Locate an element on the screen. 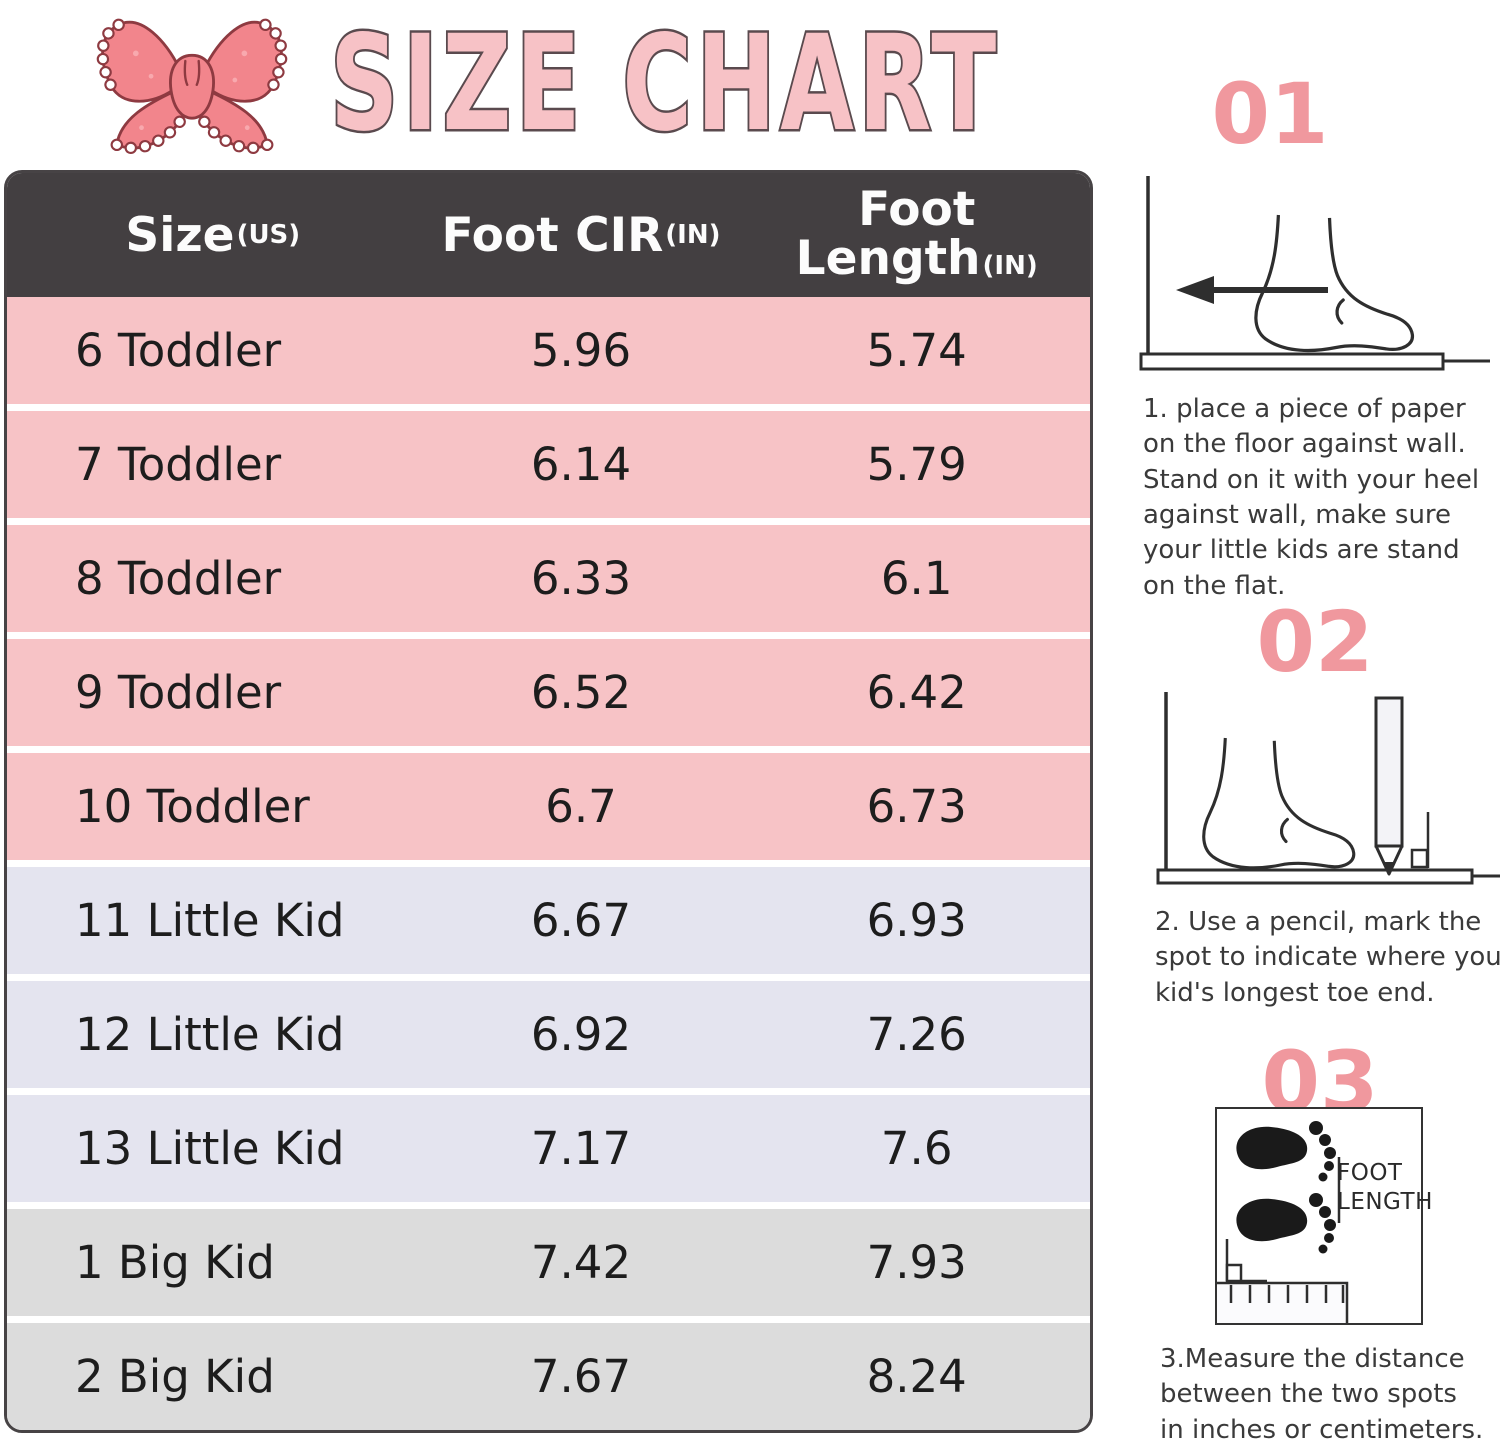 The height and width of the screenshot is (1440, 1500). foot-cir-cell: 6.92 is located at coordinates (581, 1034).